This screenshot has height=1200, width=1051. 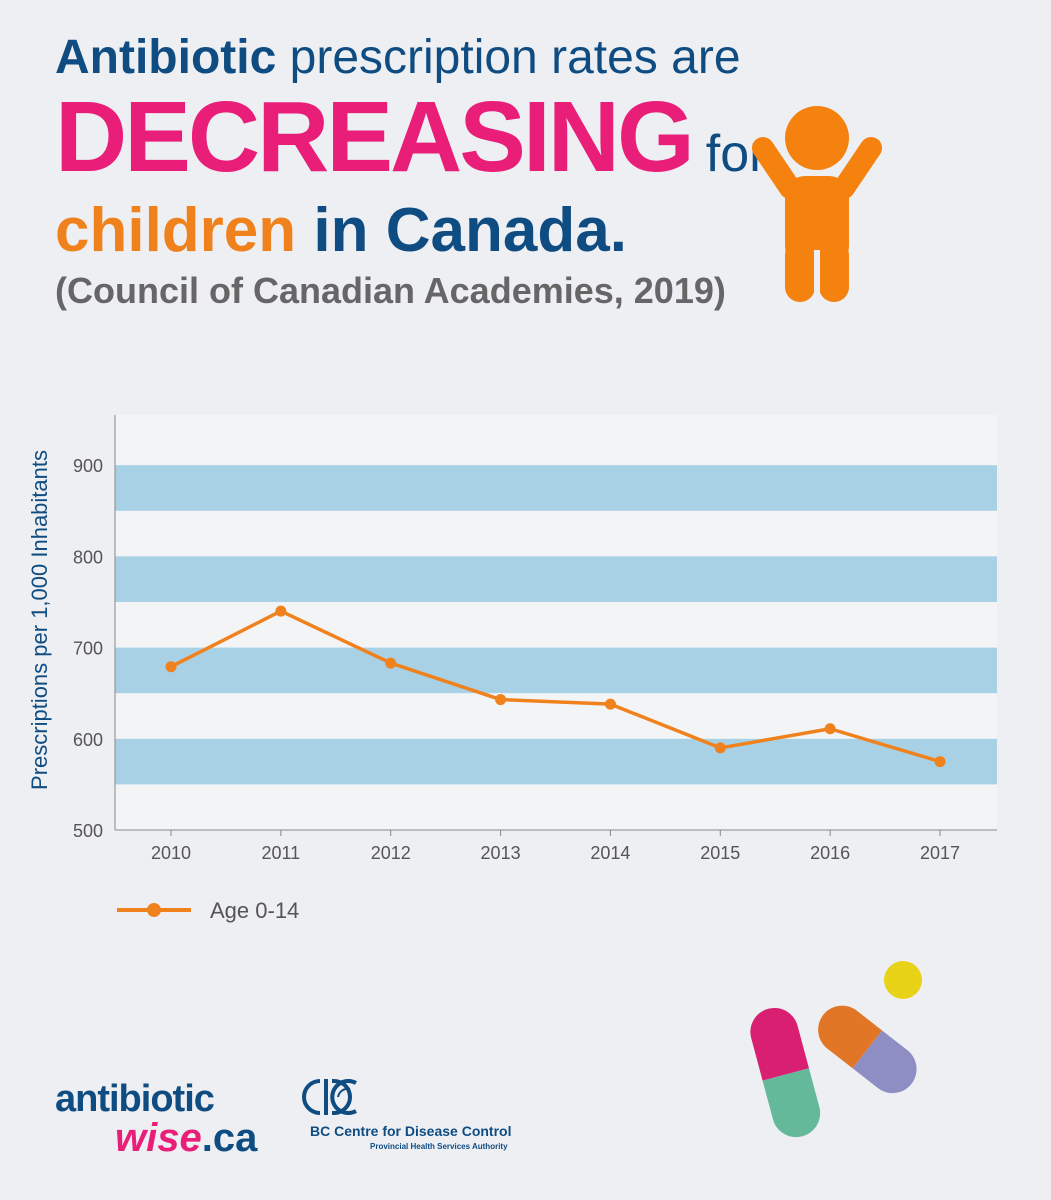 I want to click on y-tick-label: 700, so click(x=88, y=649).